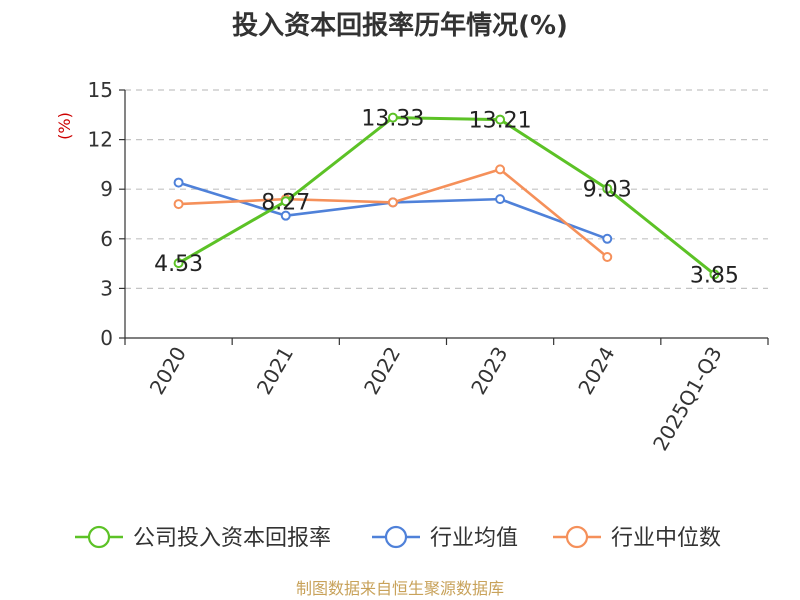  What do you see at coordinates (400, 588) in the screenshot?
I see `source-note: 制图数据来自恒生聚源数据库` at bounding box center [400, 588].